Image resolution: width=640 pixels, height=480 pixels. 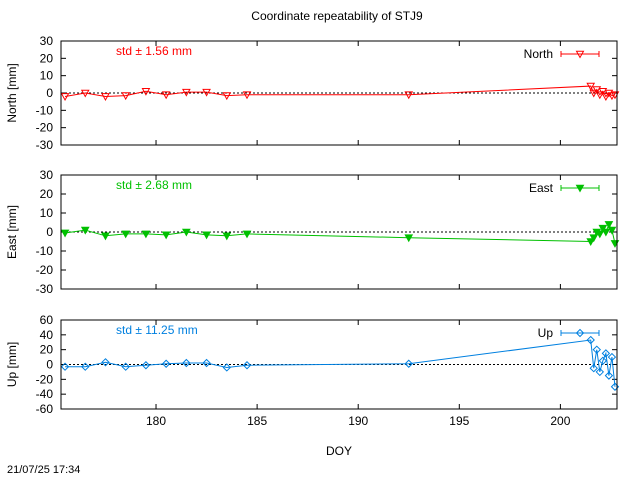 I want to click on x-tick-label: 200, so click(x=560, y=421).